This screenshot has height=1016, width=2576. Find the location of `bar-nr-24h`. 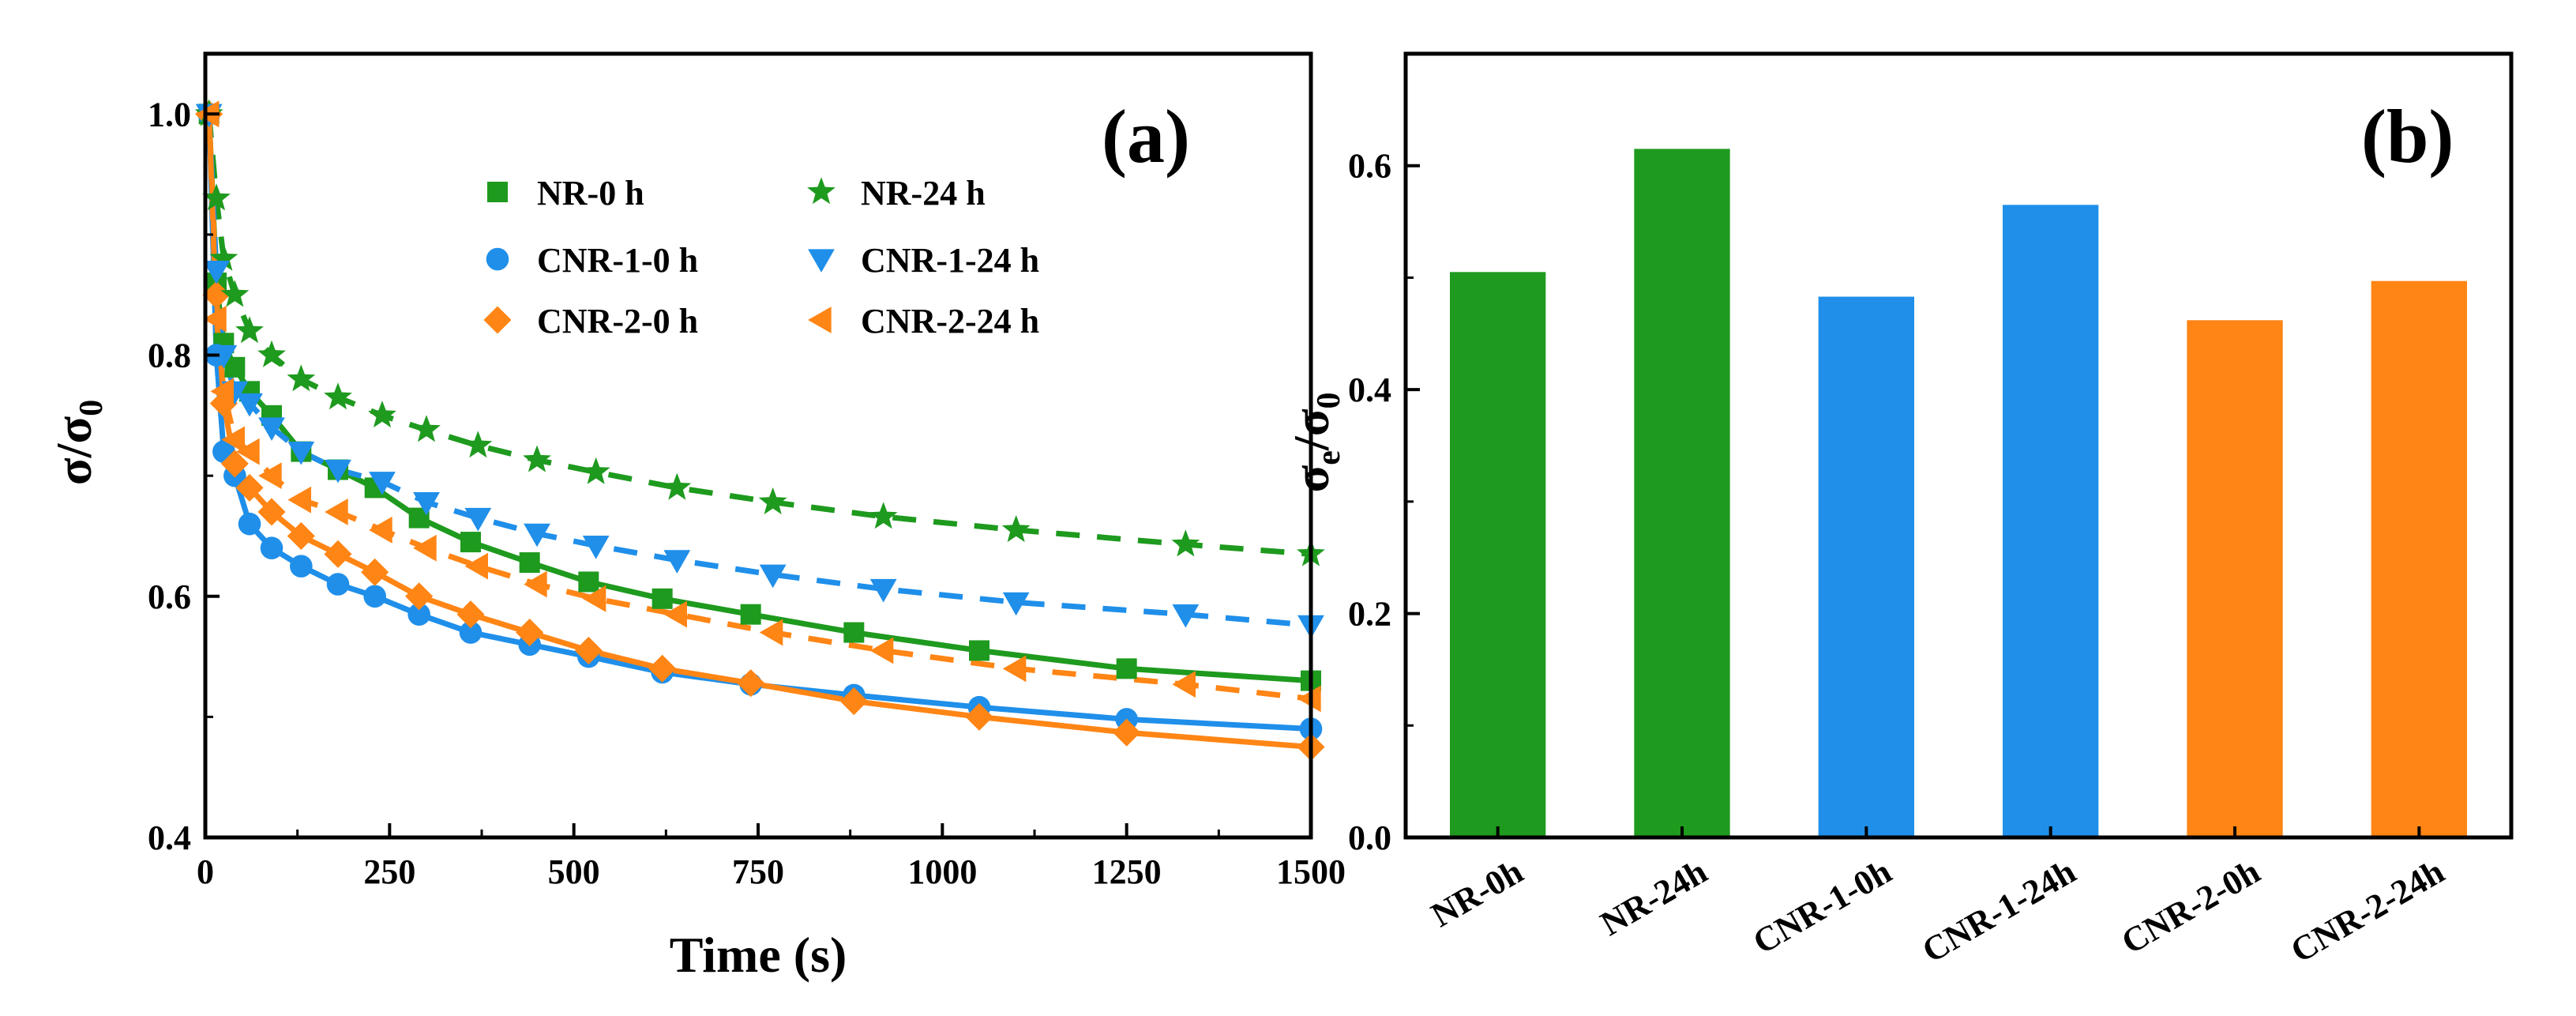

bar-nr-24h is located at coordinates (1682, 493).